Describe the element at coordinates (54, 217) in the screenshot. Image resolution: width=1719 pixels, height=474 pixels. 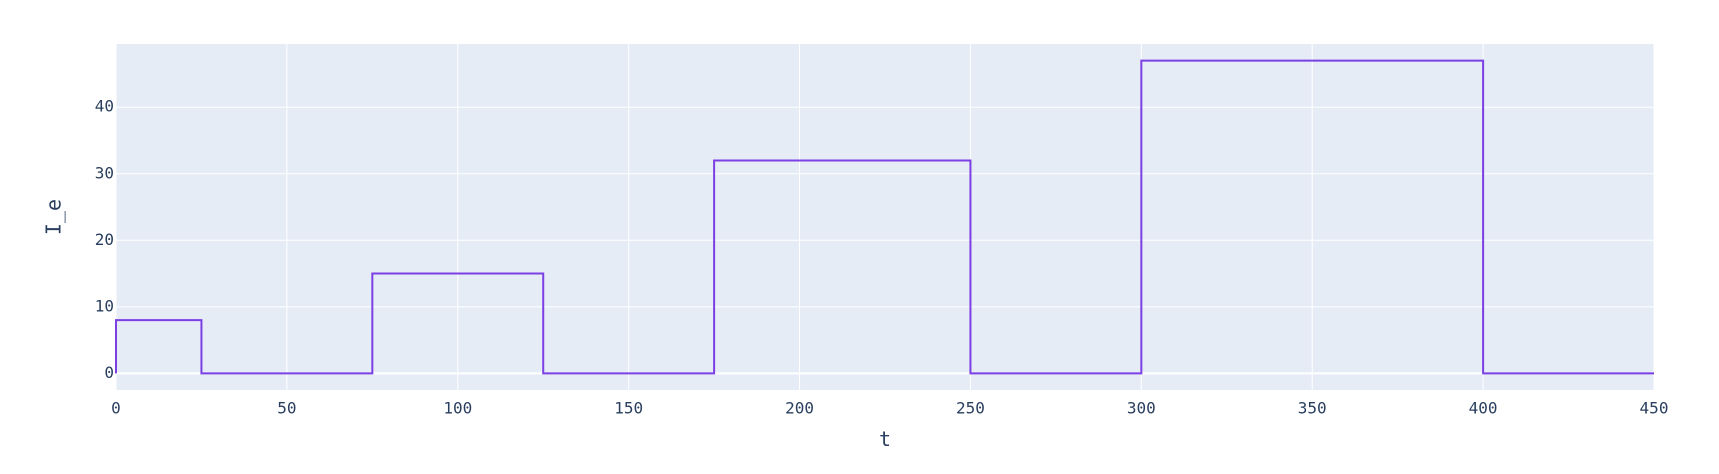
I see `y-axis-title: I_e` at that location.